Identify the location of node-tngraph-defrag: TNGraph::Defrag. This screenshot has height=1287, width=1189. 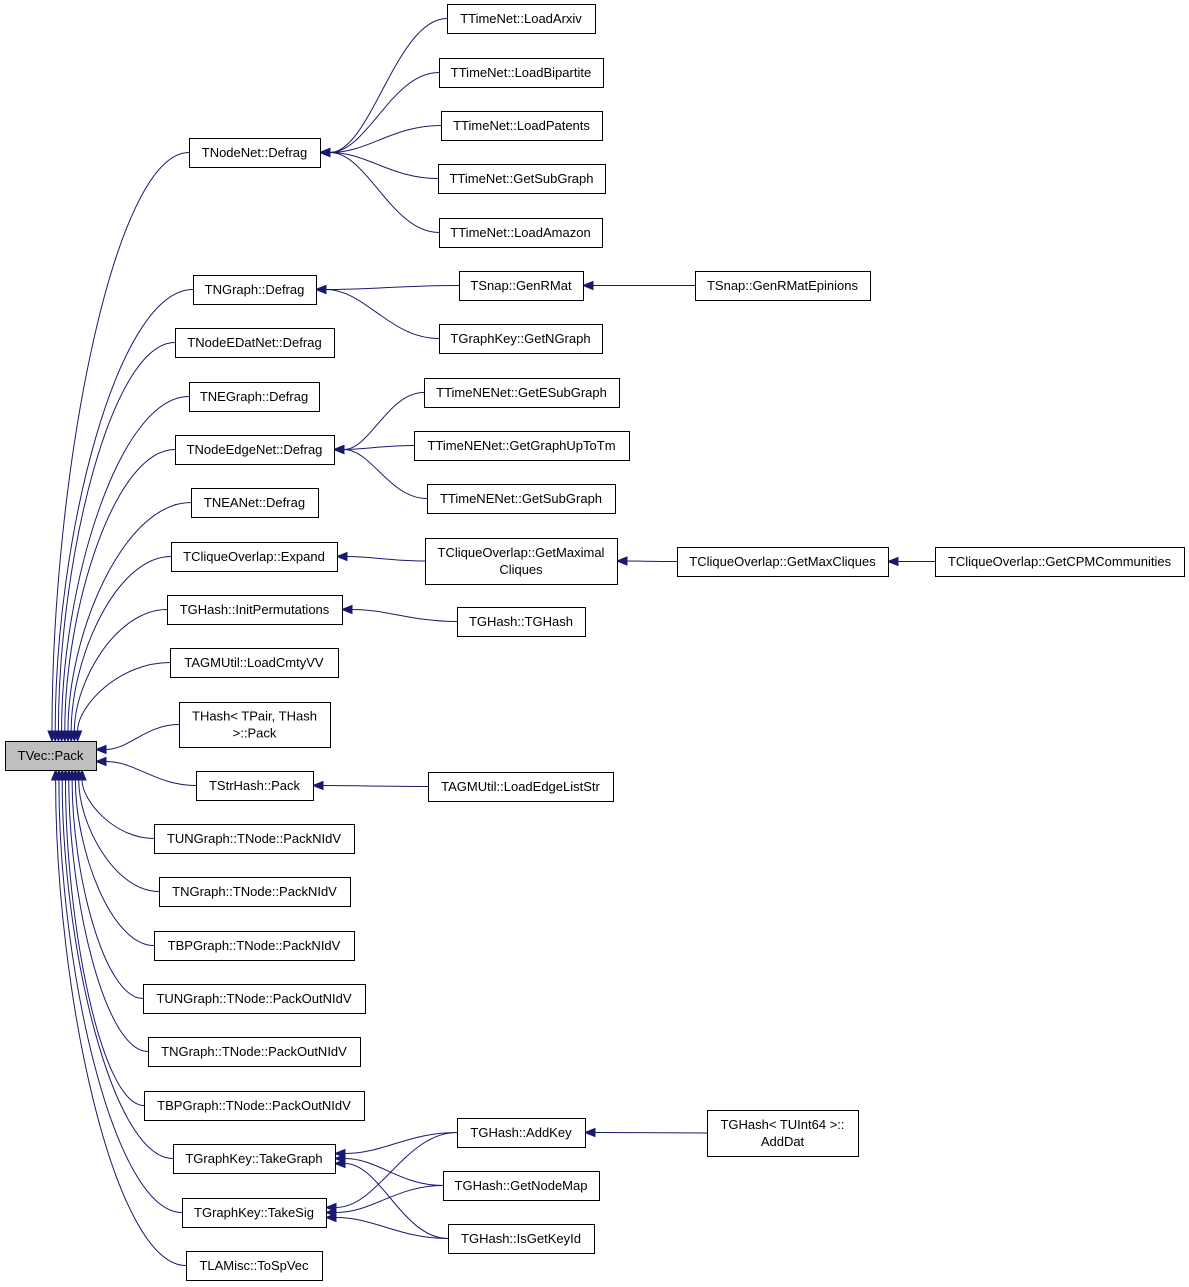
(255, 290).